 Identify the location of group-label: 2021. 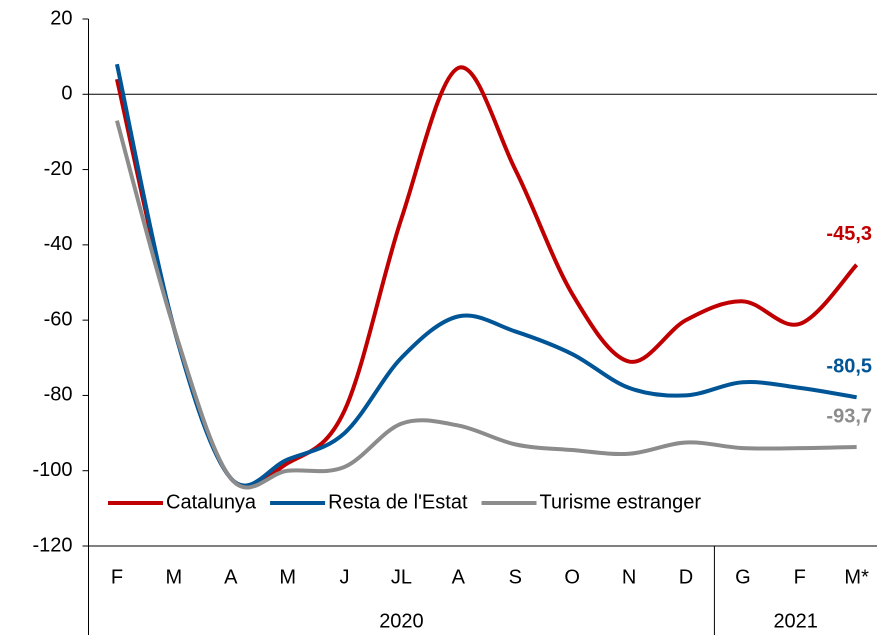
(795, 621).